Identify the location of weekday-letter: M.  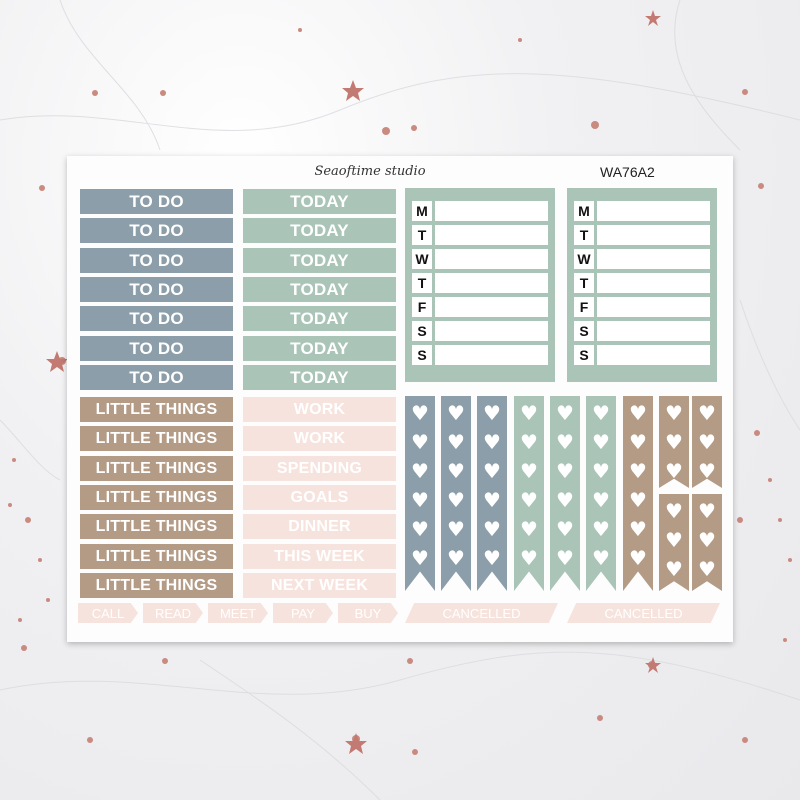
(584, 211).